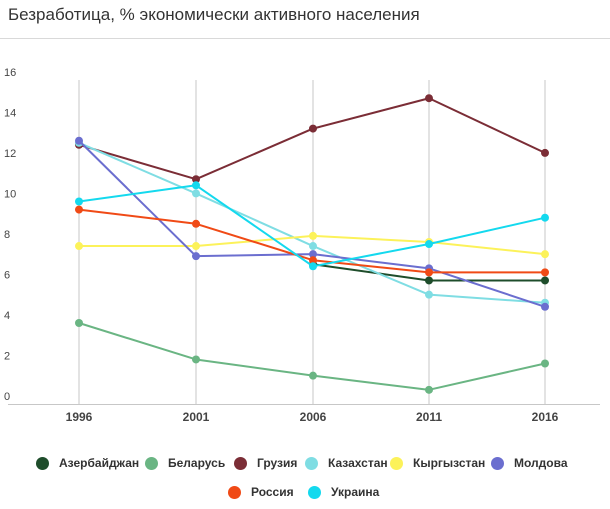 The image size is (610, 509). I want to click on legend-item: Россия, so click(261, 492).